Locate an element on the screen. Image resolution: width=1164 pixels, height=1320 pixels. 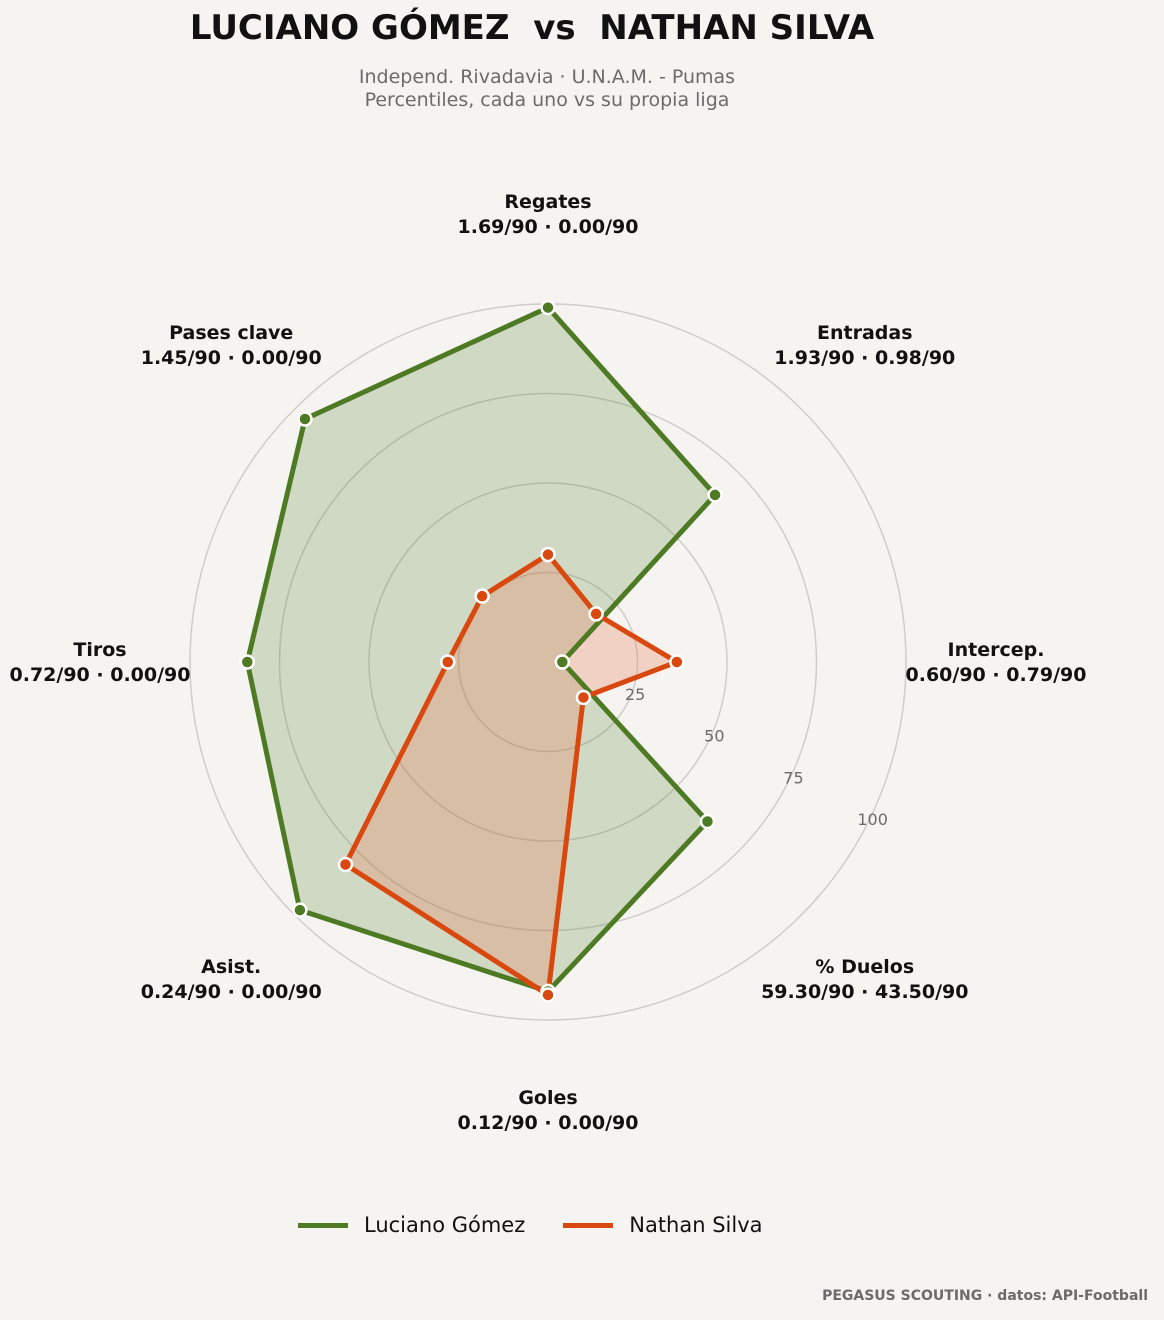
radial-tick-label-50: 50 is located at coordinates (714, 736).